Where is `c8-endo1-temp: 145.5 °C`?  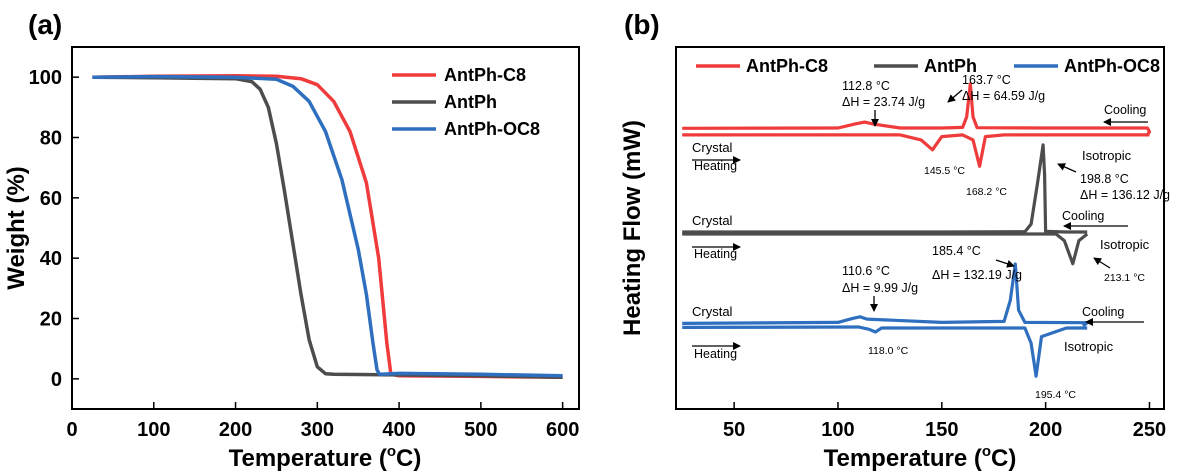 c8-endo1-temp: 145.5 °C is located at coordinates (944, 171).